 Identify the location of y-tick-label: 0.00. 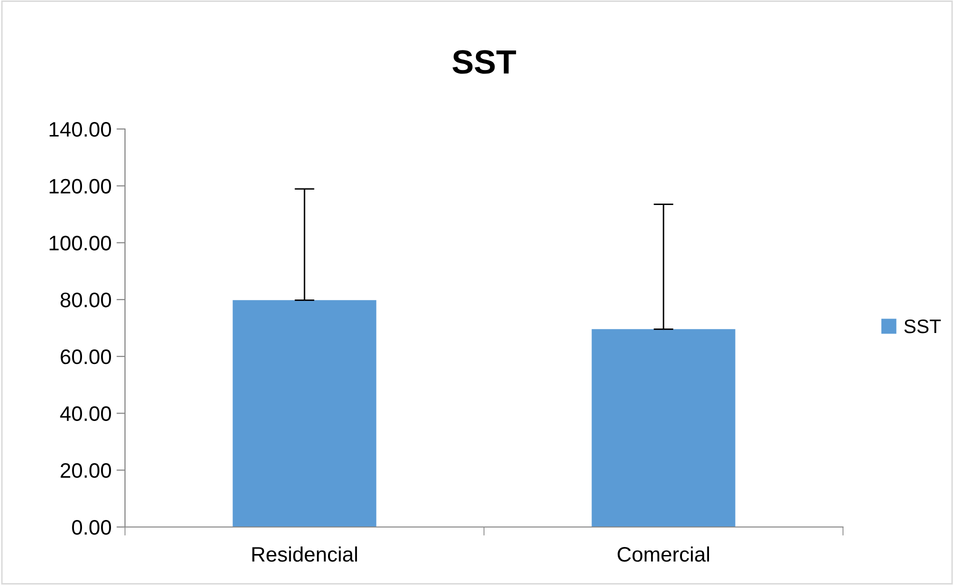
(91, 527).